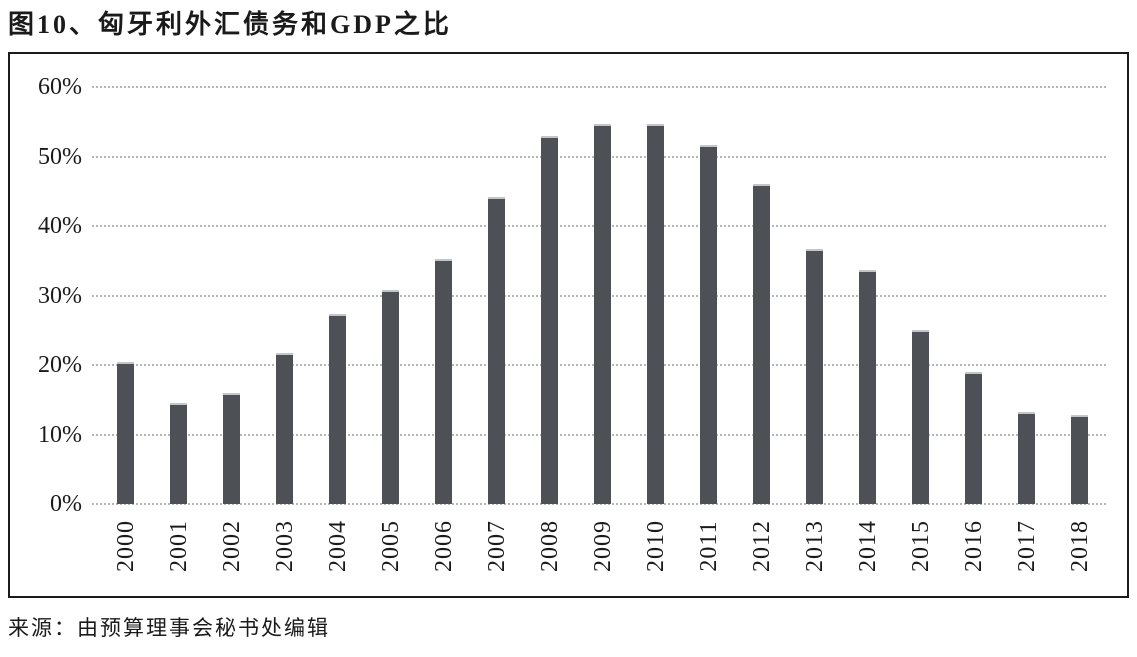 The image size is (1137, 657). Describe the element at coordinates (390, 546) in the screenshot. I see `x-tick-label-2005: 2005` at that location.